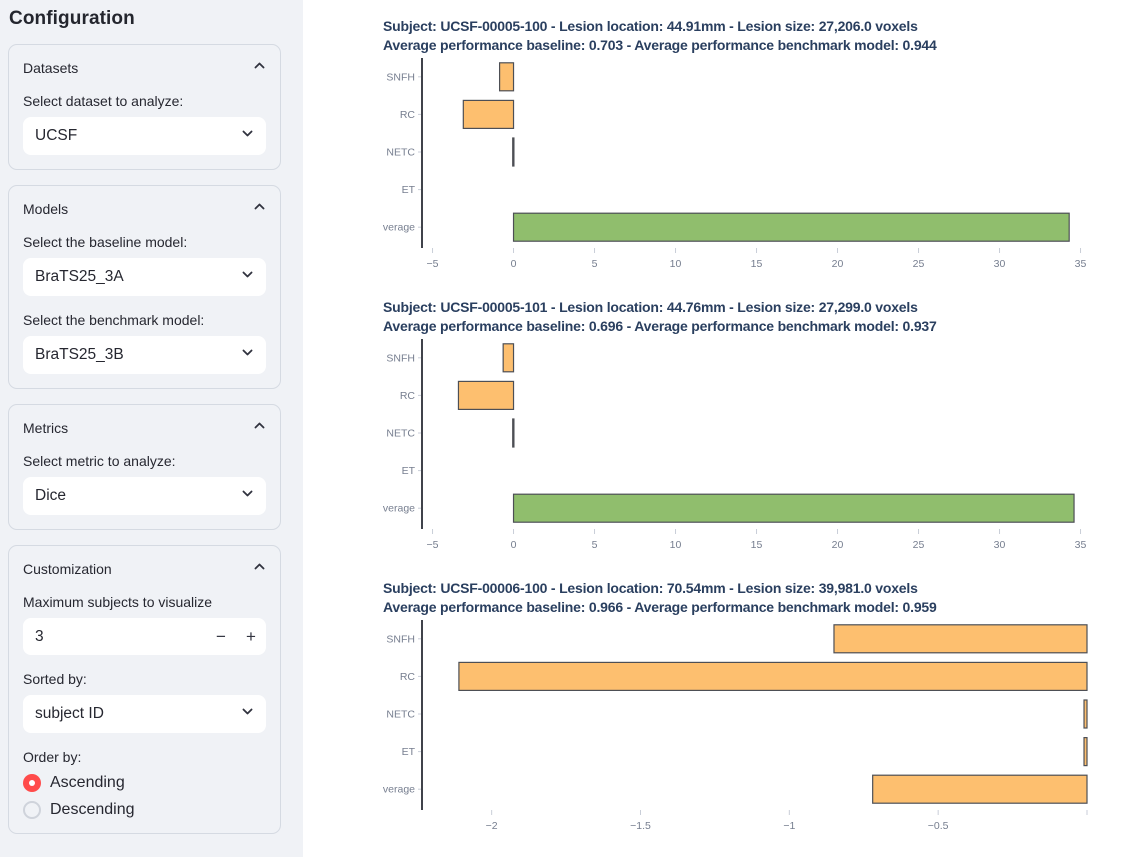  I want to click on baseline-model-select: BraTS25_3A, so click(144, 277).